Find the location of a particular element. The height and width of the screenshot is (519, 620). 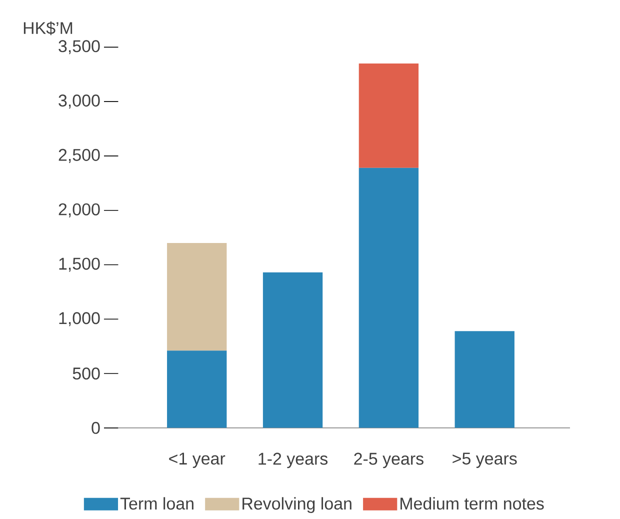

x-tick-label: <1 year is located at coordinates (197, 460).